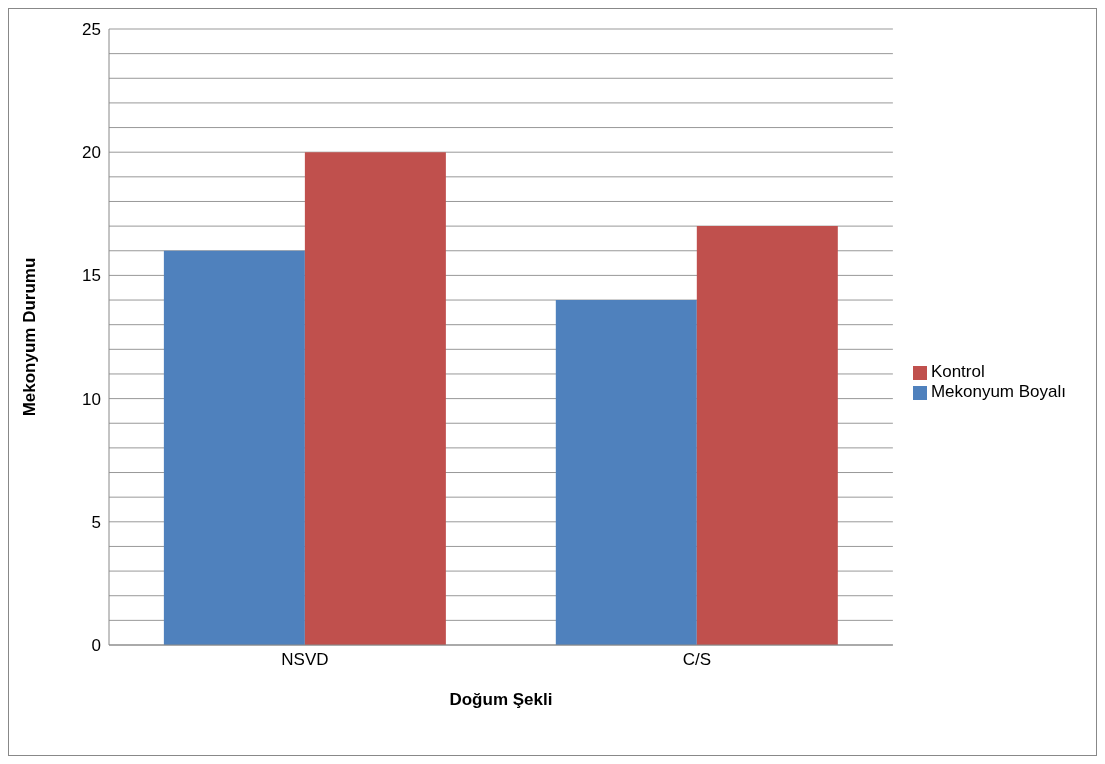  Describe the element at coordinates (96, 646) in the screenshot. I see `y-tick-label: 0` at that location.